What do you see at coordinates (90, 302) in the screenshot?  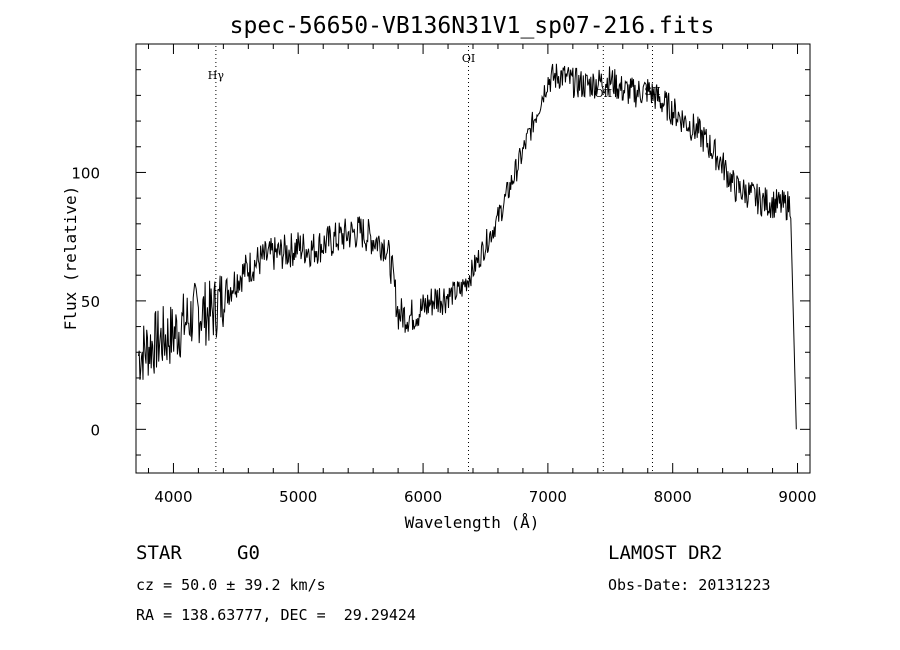 I see `y-tick-label: 50` at bounding box center [90, 302].